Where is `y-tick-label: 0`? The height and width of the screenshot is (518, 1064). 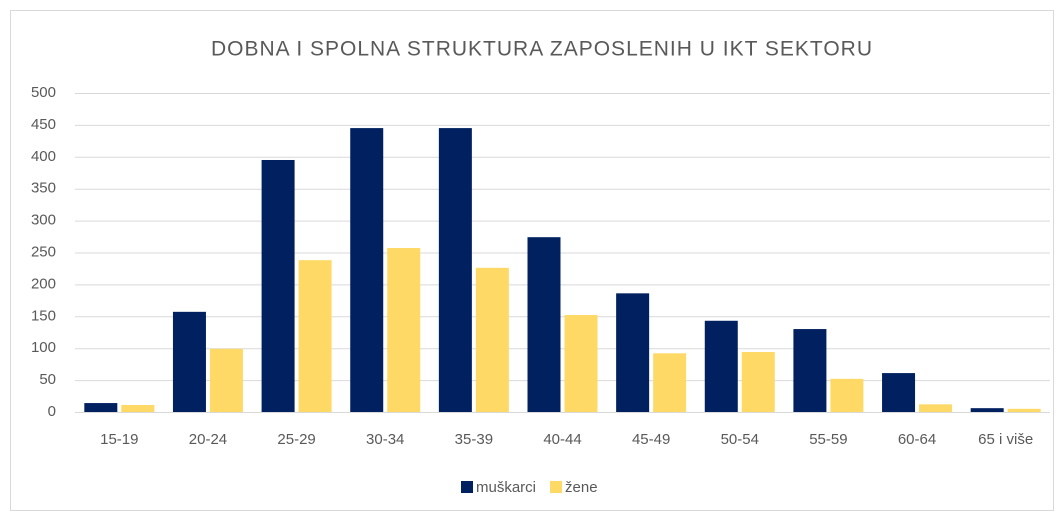
y-tick-label: 0 is located at coordinates (52, 411).